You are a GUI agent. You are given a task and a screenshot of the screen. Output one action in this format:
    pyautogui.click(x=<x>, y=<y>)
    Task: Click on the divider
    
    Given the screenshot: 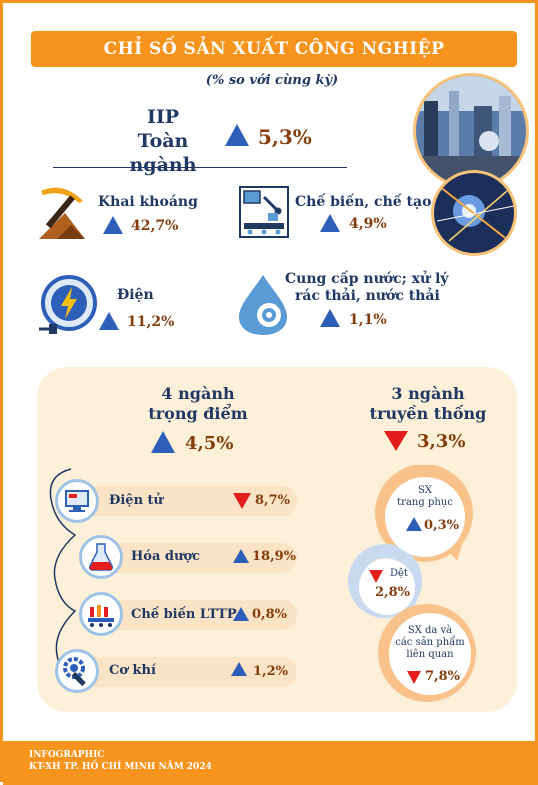 What is the action you would take?
    pyautogui.click(x=200, y=167)
    